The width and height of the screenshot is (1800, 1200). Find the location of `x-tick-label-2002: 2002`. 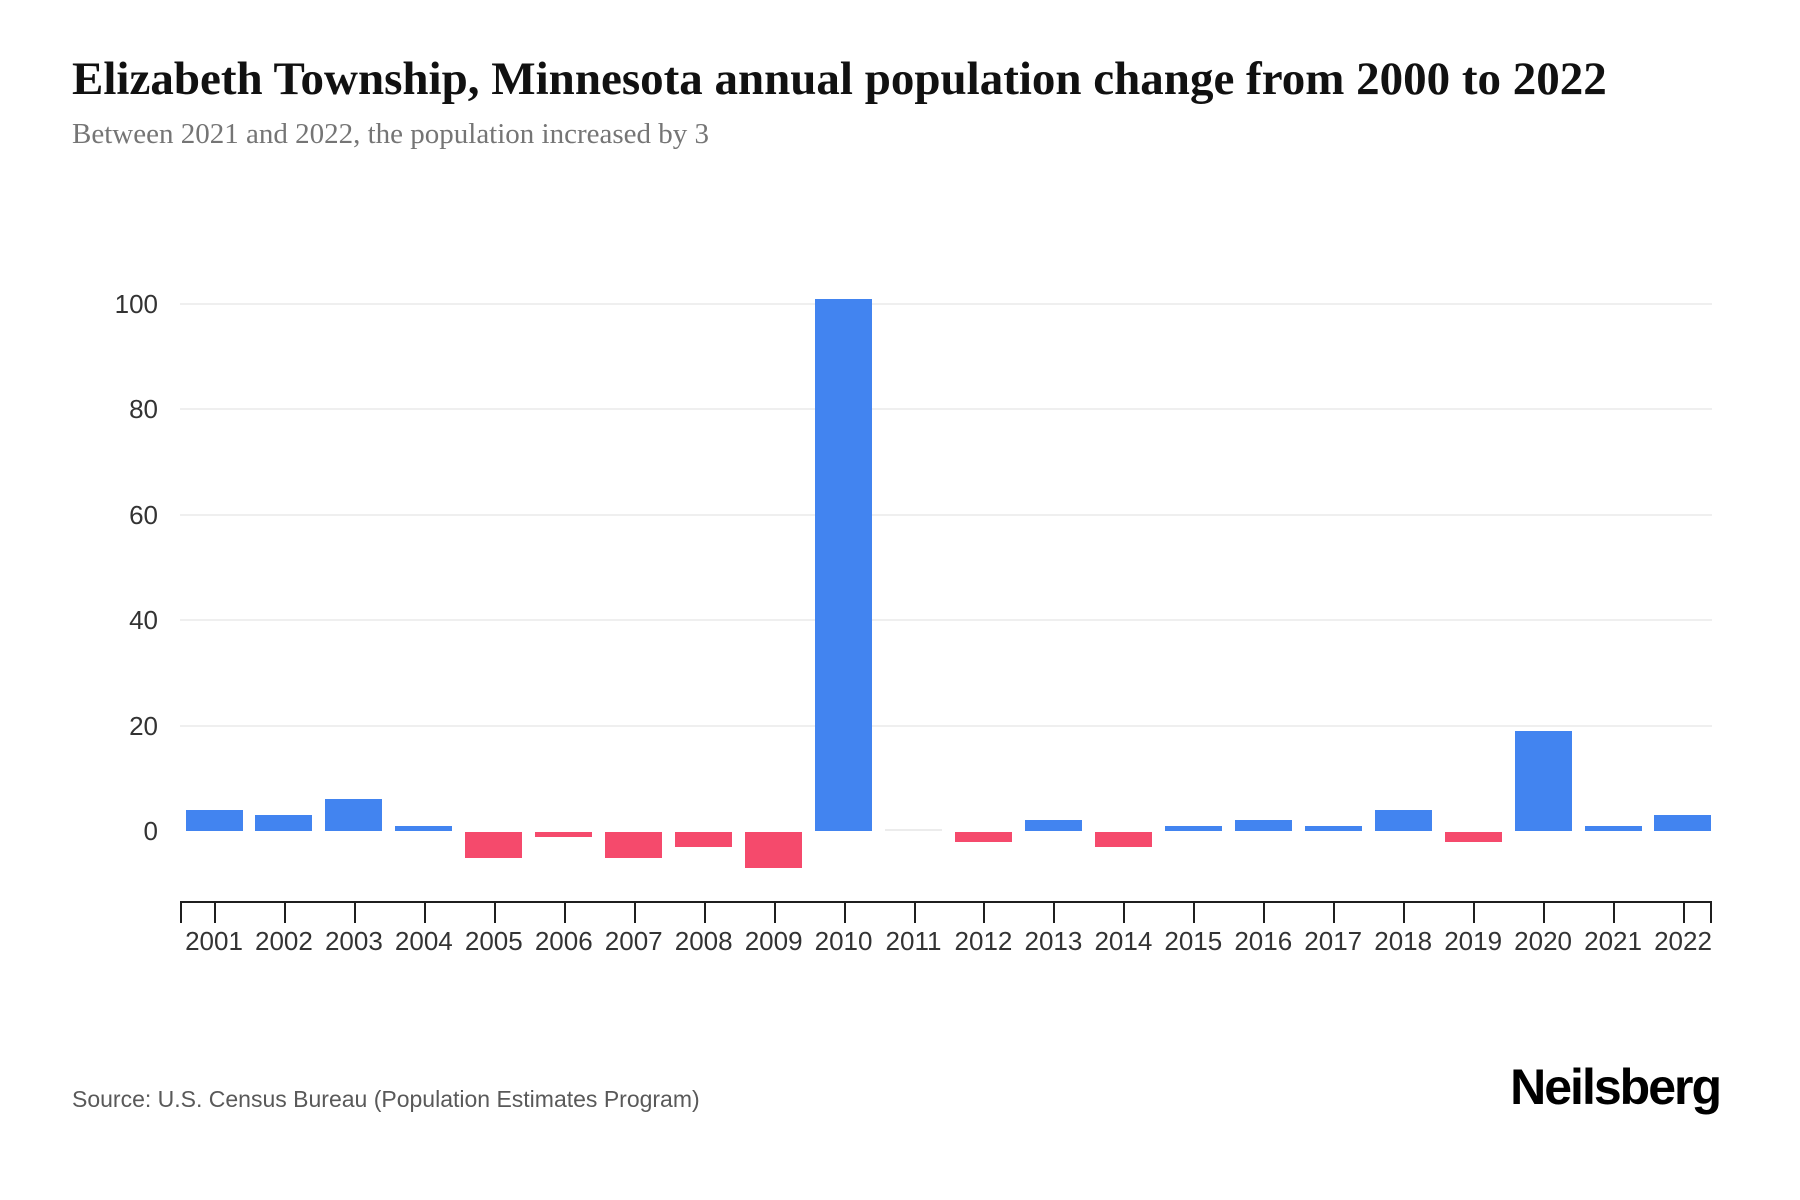

x-tick-label-2002: 2002 is located at coordinates (284, 941).